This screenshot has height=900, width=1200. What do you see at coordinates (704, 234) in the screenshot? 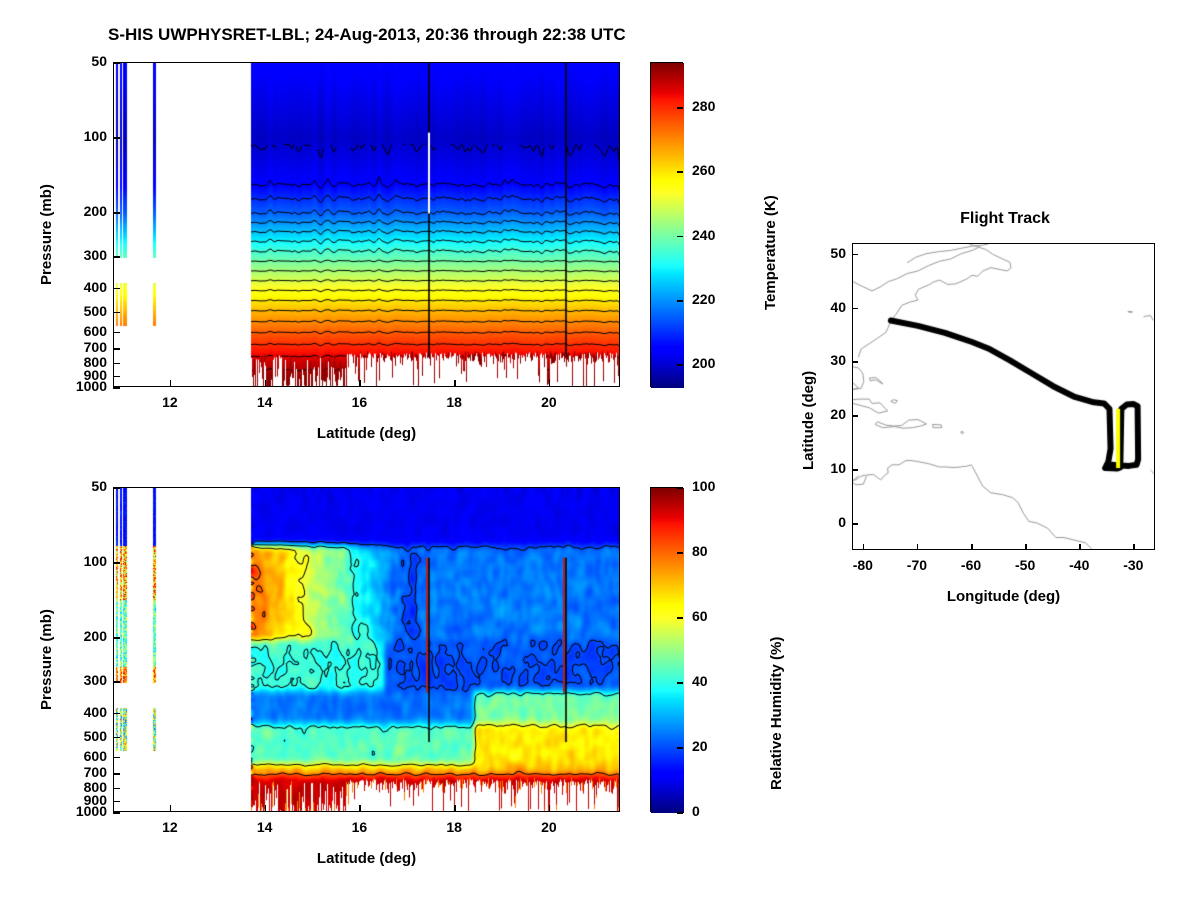
I see `colorbar-tick-label: 240` at bounding box center [704, 234].